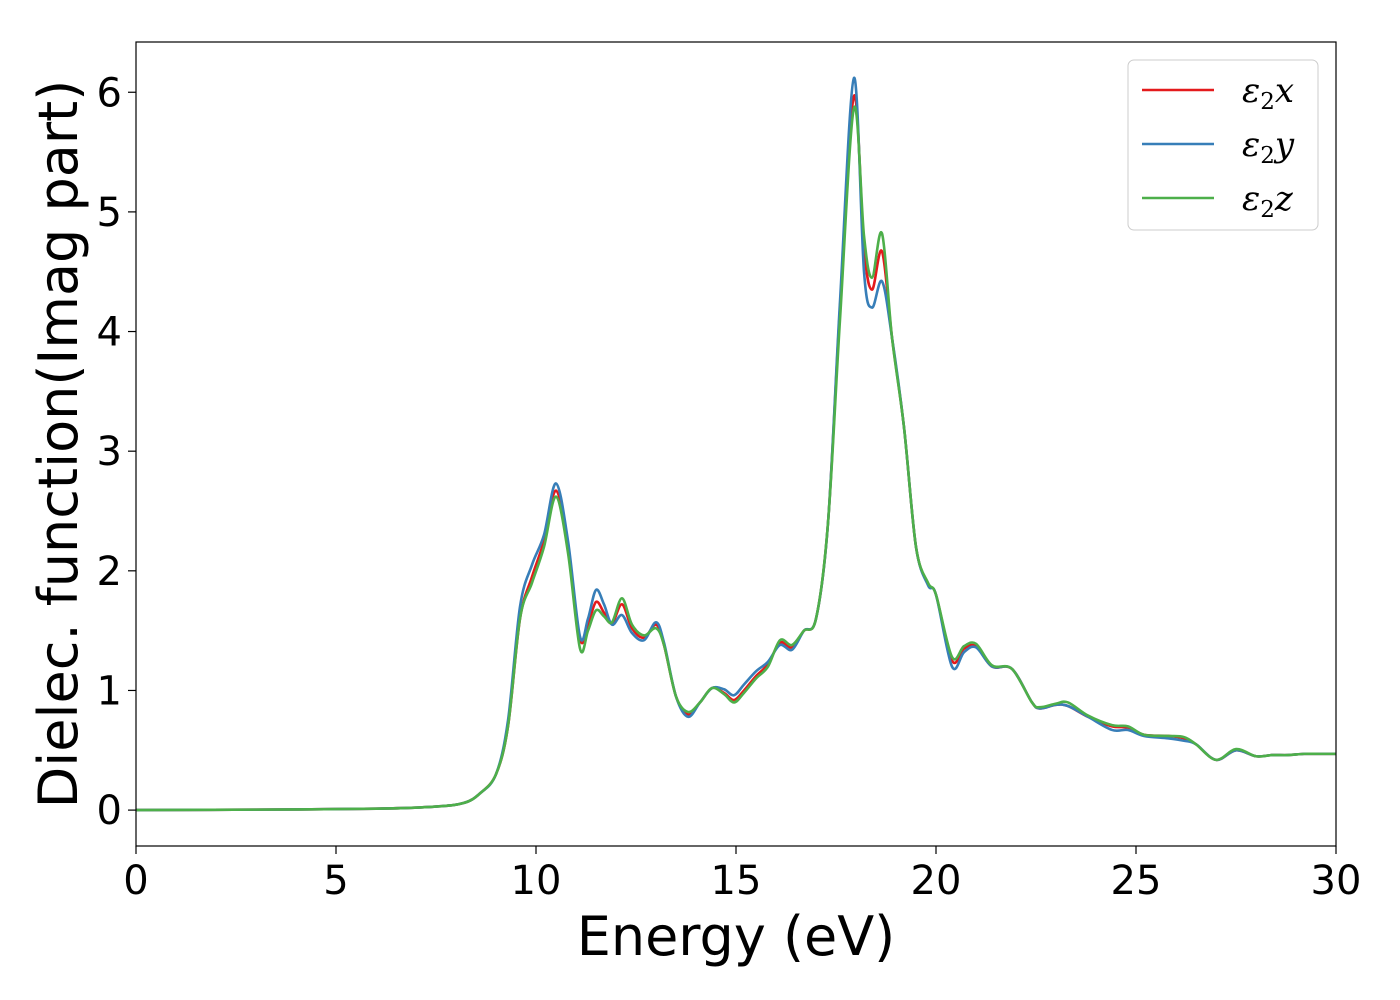 The height and width of the screenshot is (1000, 1400). Describe the element at coordinates (109, 572) in the screenshot. I see `y-tick-label: 2` at that location.